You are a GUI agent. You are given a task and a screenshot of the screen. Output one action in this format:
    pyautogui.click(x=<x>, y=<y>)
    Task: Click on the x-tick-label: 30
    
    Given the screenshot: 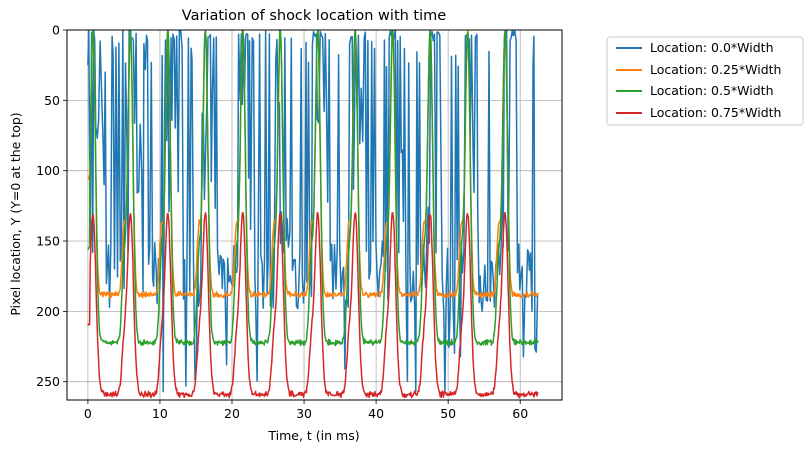 What is the action you would take?
    pyautogui.click(x=304, y=413)
    